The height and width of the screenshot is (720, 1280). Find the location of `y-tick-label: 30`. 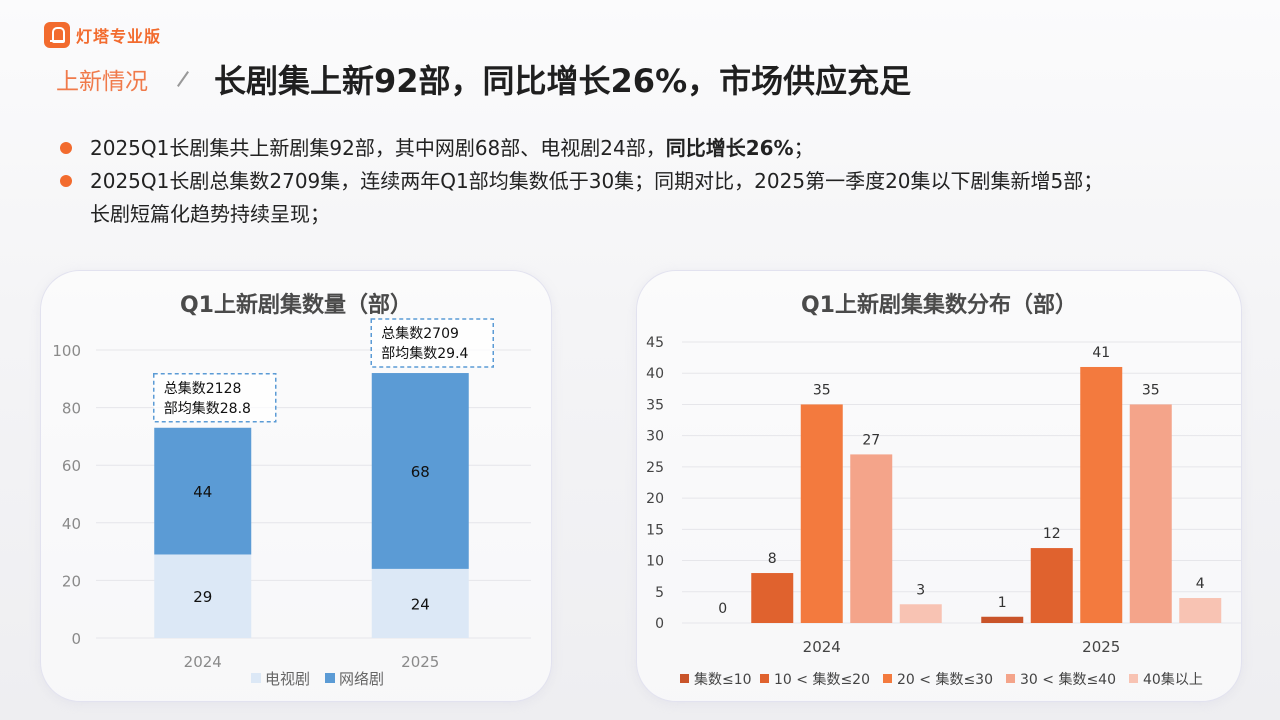

y-tick-label: 30 is located at coordinates (655, 437).